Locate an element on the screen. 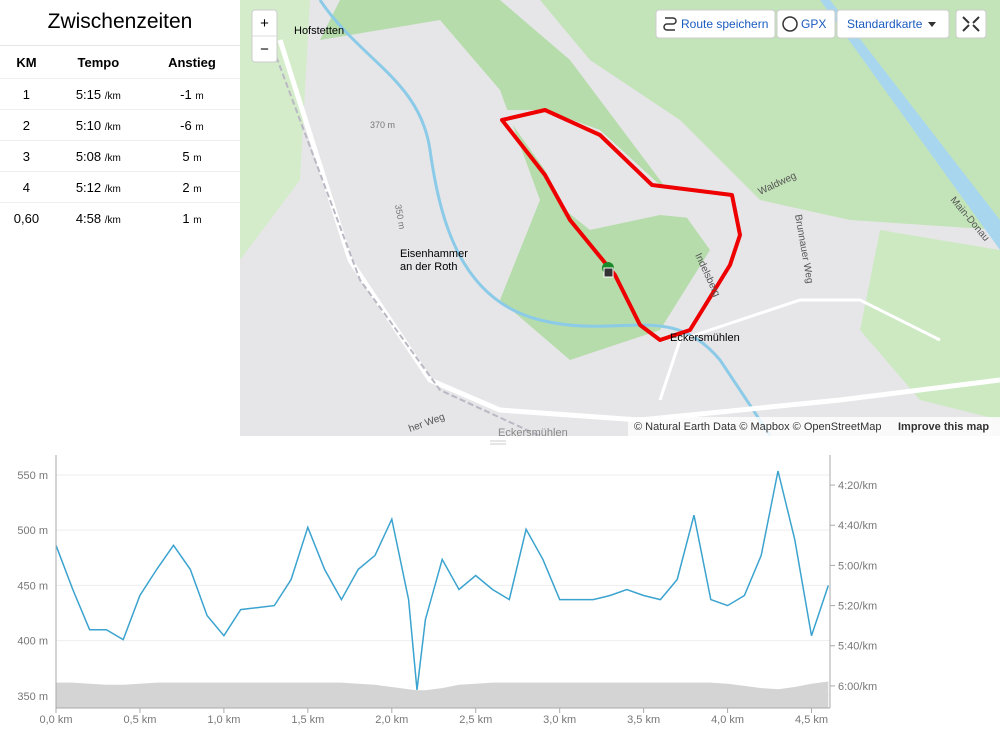  x-tick-label: 3,5 km is located at coordinates (643, 720).